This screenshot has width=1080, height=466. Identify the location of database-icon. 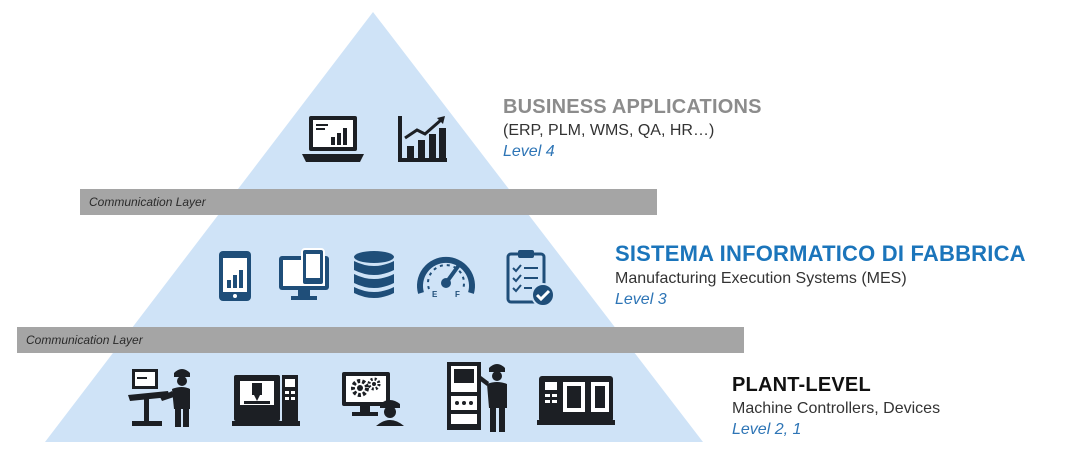
(374, 274).